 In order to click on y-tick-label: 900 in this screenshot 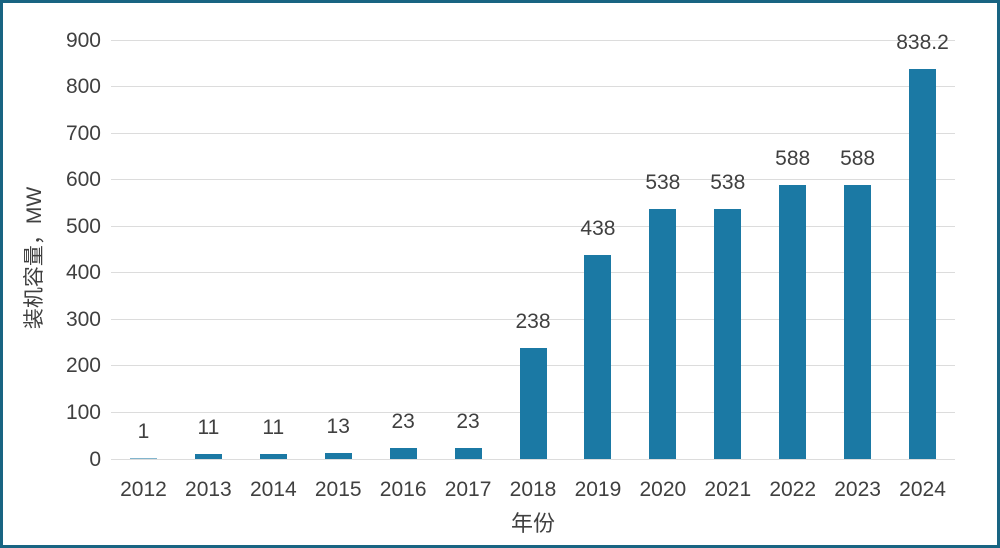, I will do `click(83, 40)`.